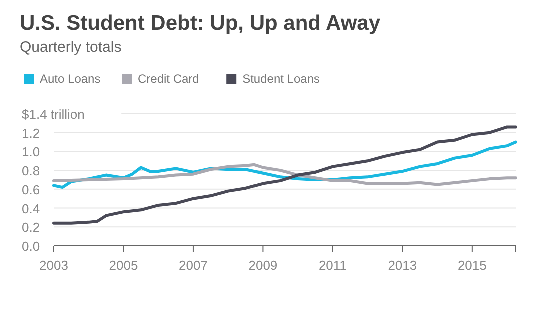 Image resolution: width=557 pixels, height=329 pixels. What do you see at coordinates (31, 152) in the screenshot?
I see `y-tick-label: 1.0` at bounding box center [31, 152].